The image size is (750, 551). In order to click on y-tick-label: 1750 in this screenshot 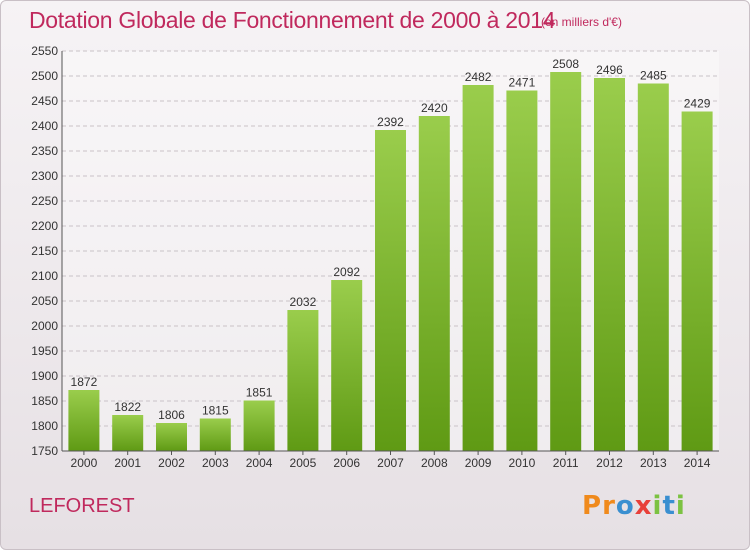, I will do `click(44, 451)`.